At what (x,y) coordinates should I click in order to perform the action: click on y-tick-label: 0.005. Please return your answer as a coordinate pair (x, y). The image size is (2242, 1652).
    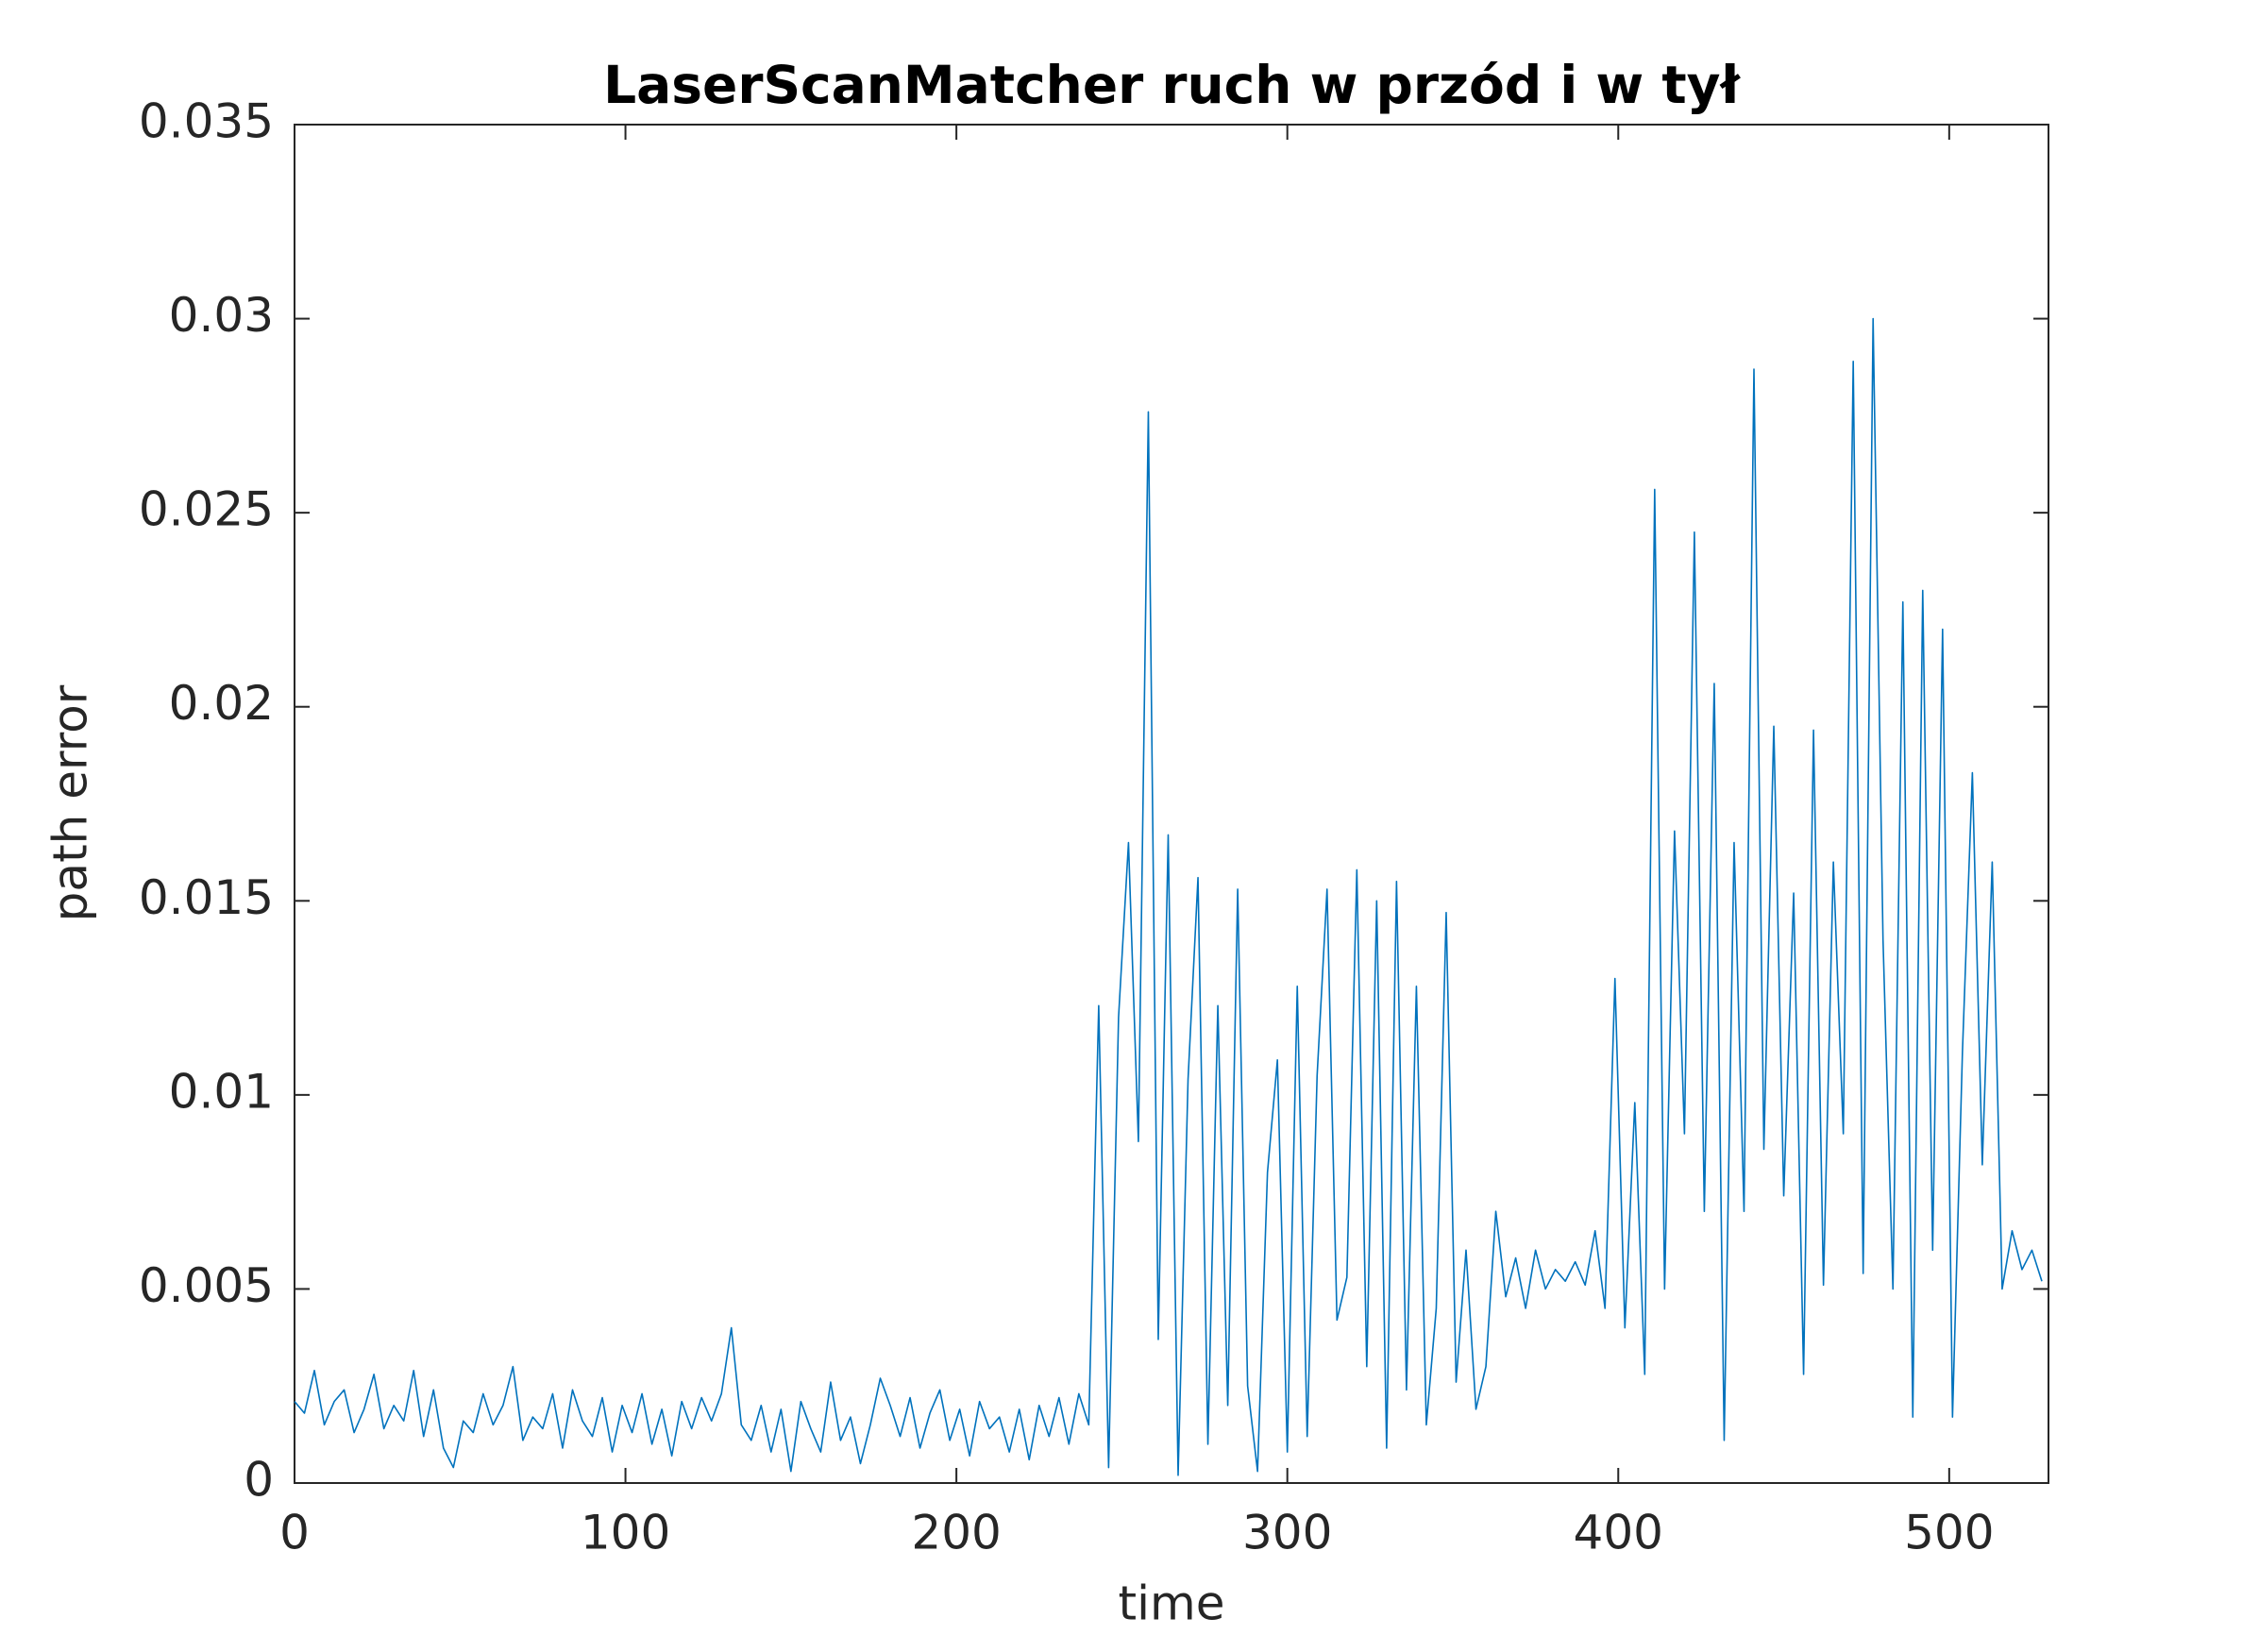
    Looking at the image, I should click on (206, 1285).